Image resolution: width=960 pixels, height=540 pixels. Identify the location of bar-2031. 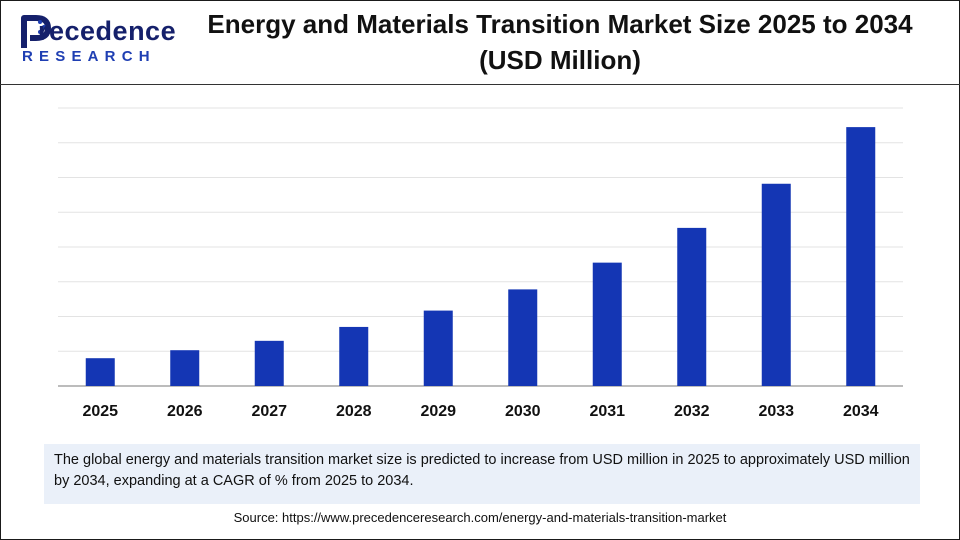
(607, 324).